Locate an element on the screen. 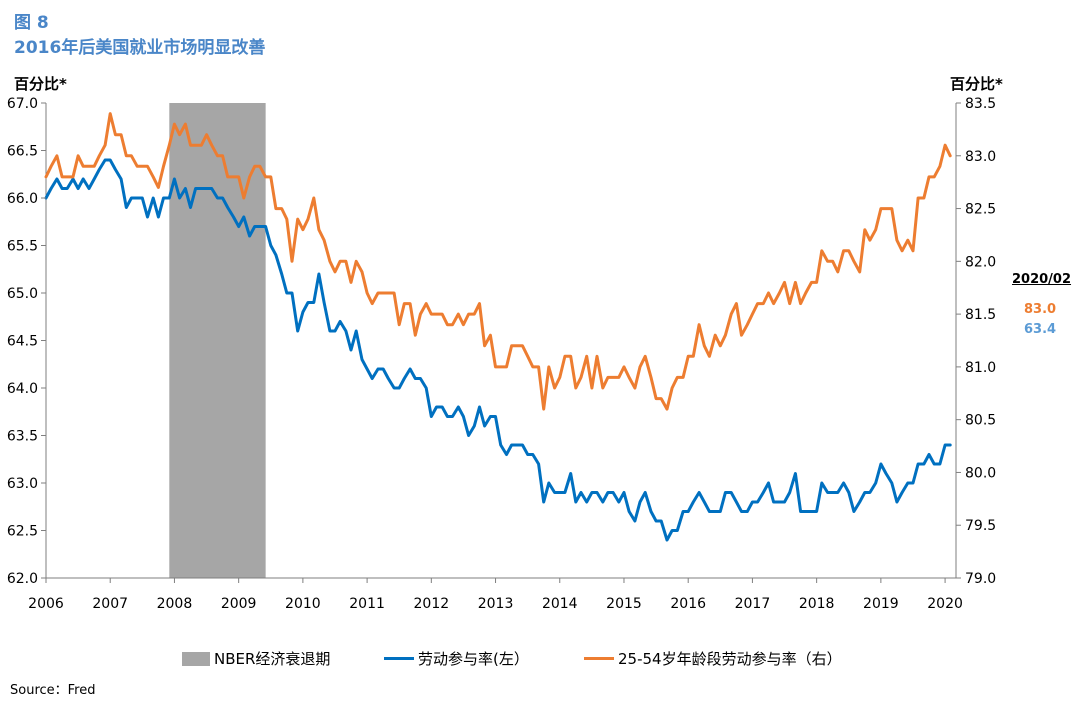 The image size is (1080, 706). x-tick-label: 2017 is located at coordinates (753, 604).